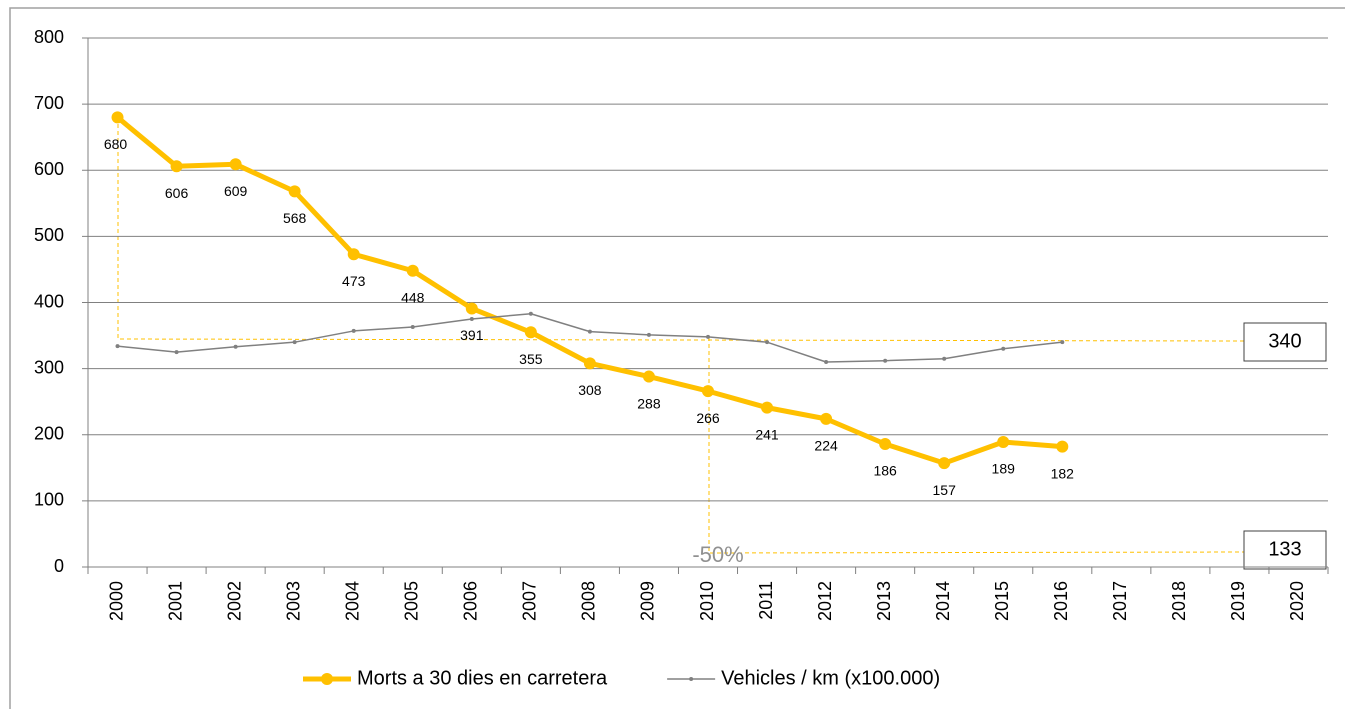  Describe the element at coordinates (830, 678) in the screenshot. I see `legend-label: Vehicles / km (x100.000)` at that location.